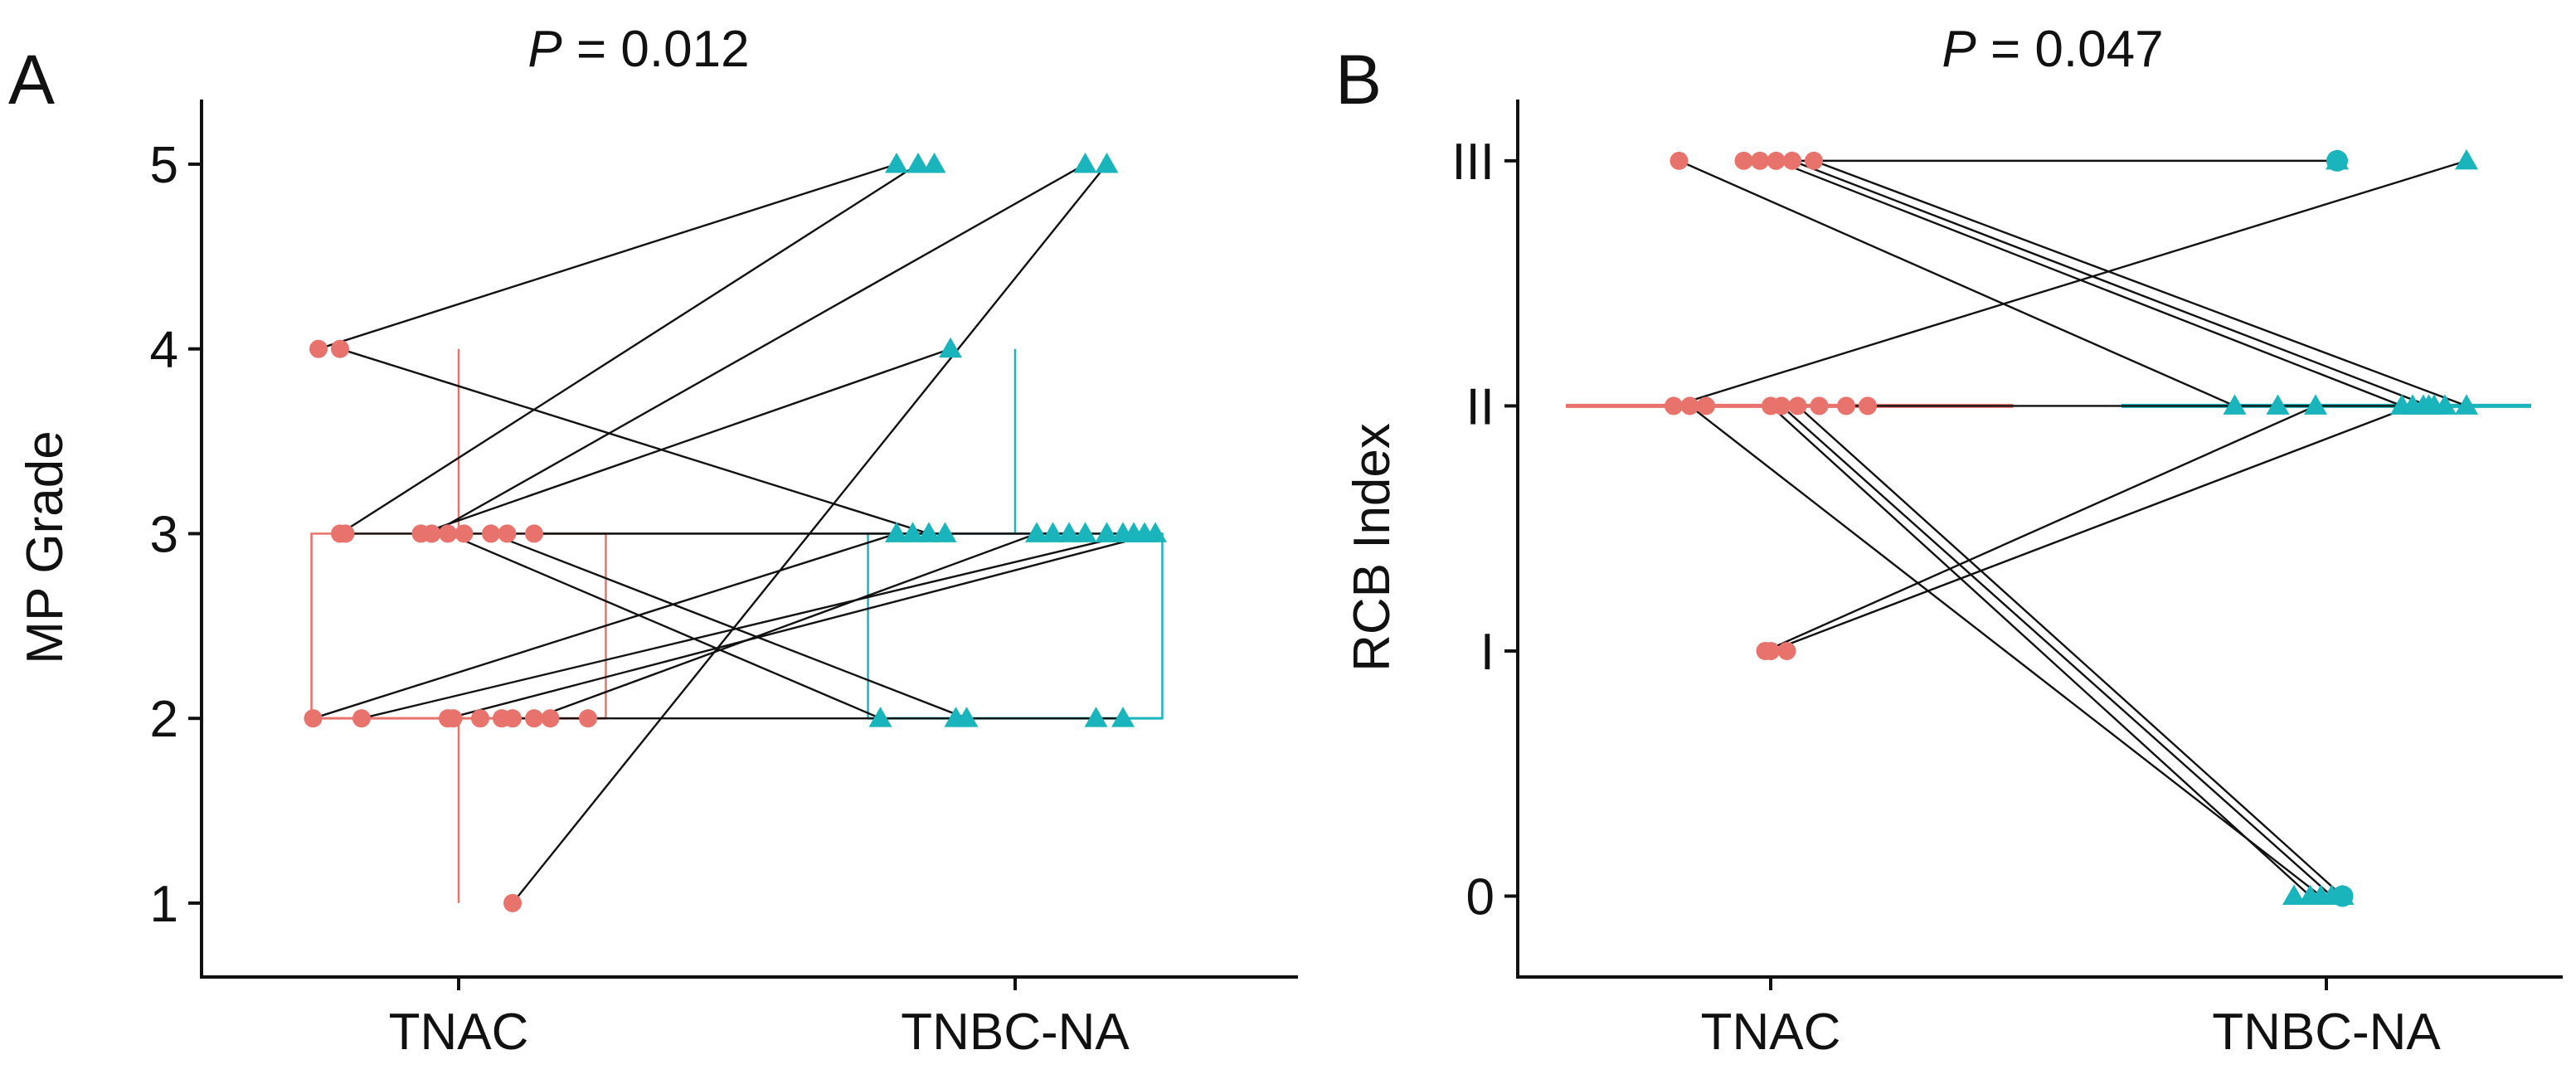 The image size is (2576, 1079). I want to click on panel-a-y-ticks: 1 2 3 4 5, so click(176, 535).